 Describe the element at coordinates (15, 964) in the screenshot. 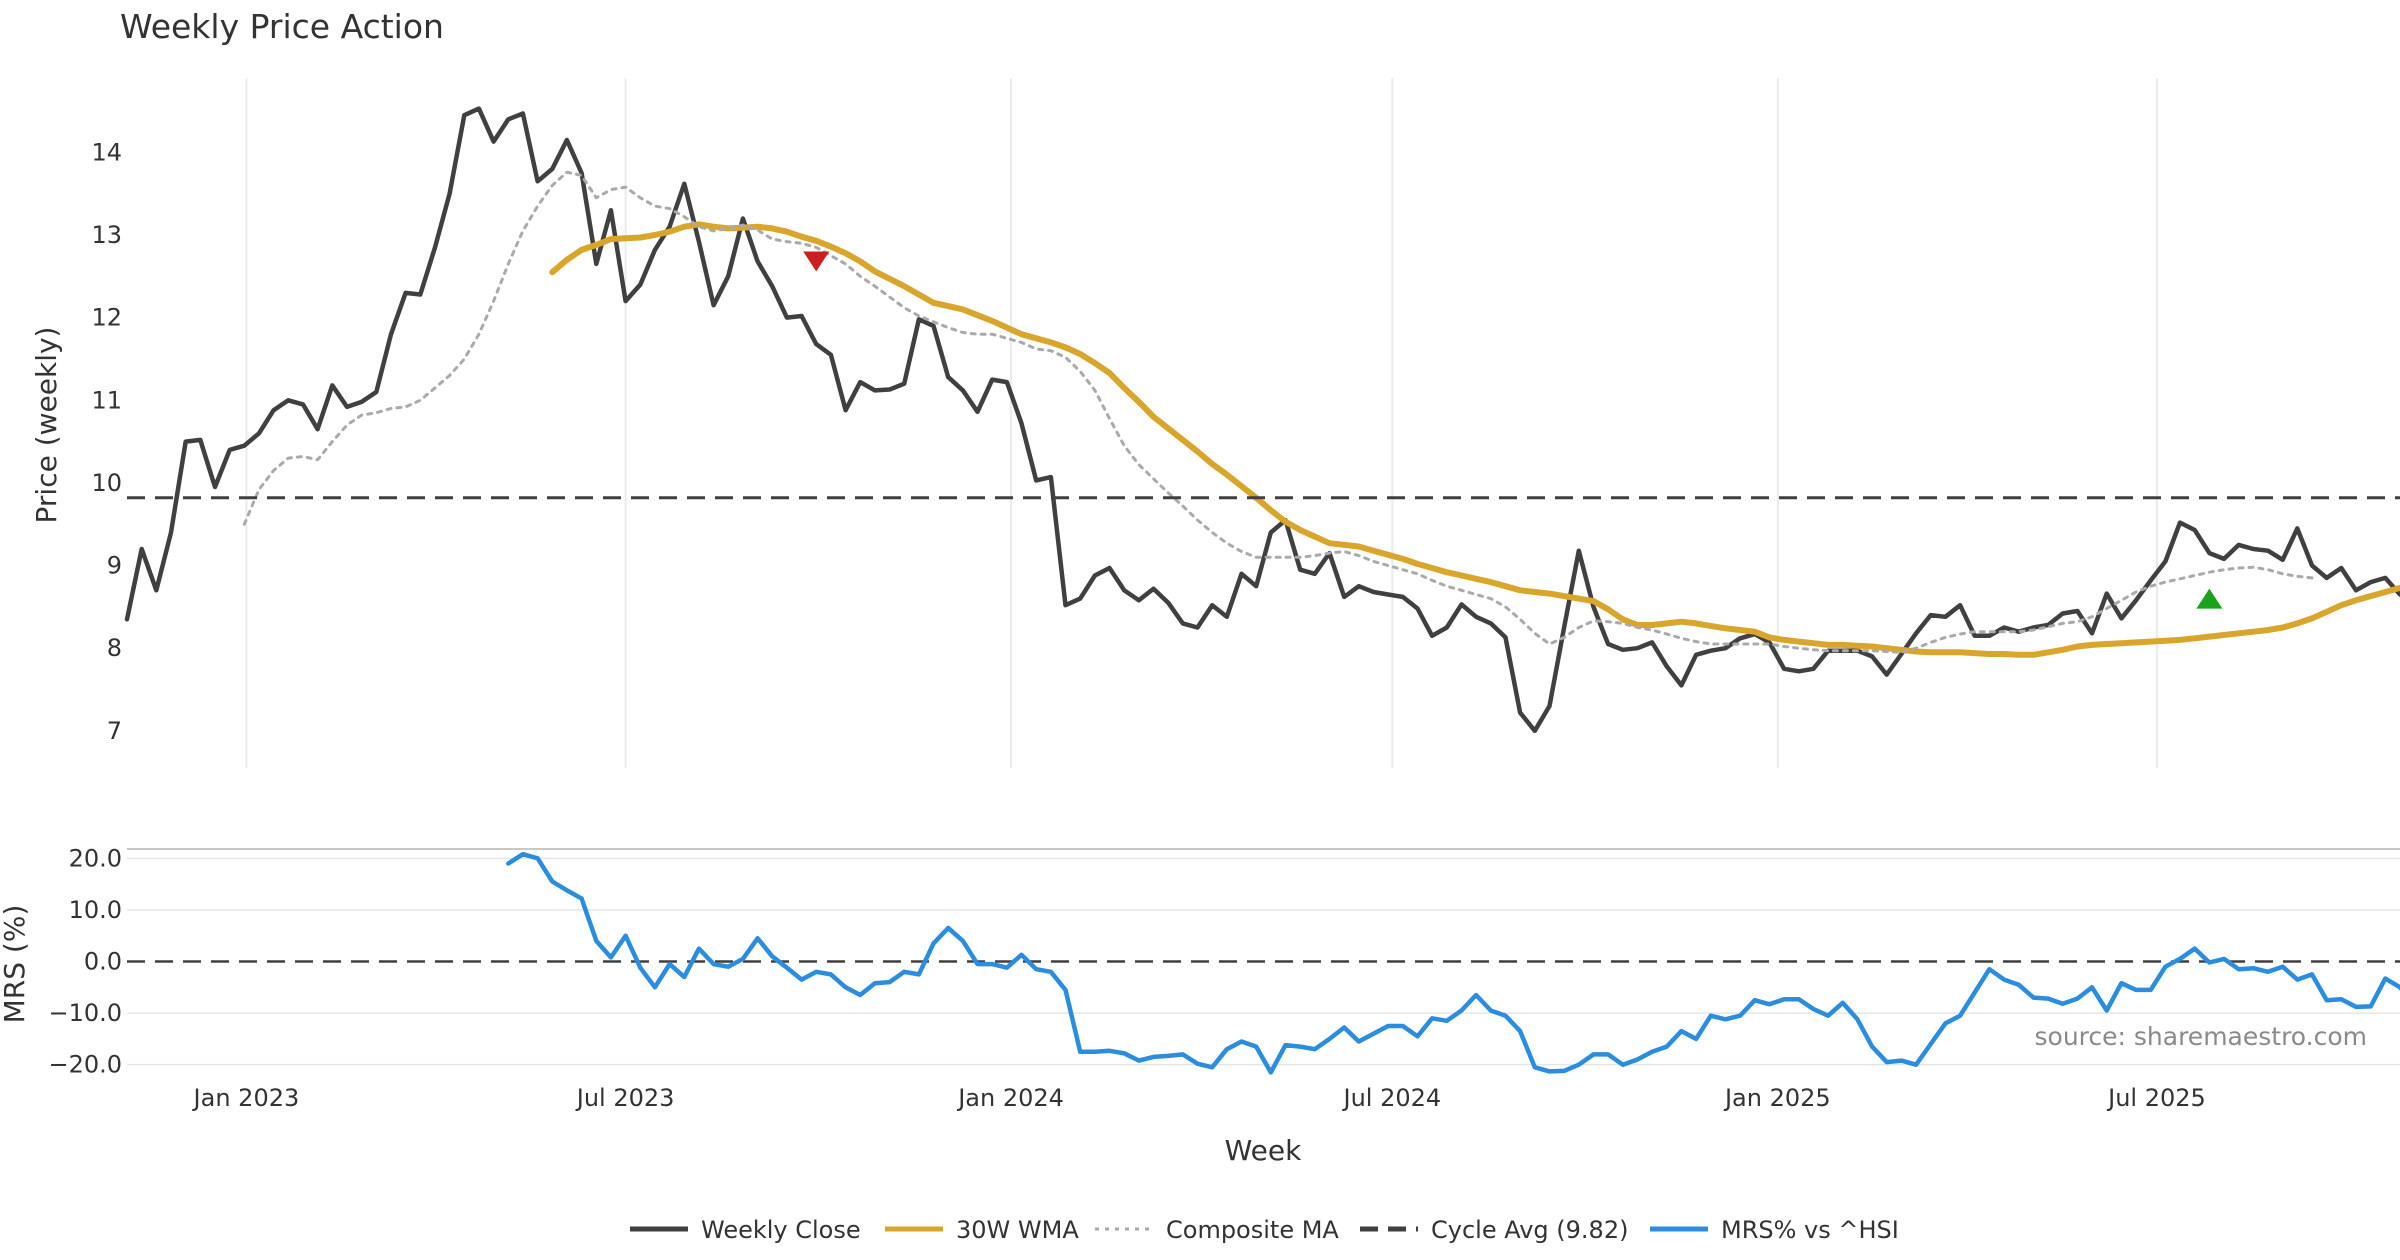

I see `mrs-y-axis-label: MRS (%)` at that location.